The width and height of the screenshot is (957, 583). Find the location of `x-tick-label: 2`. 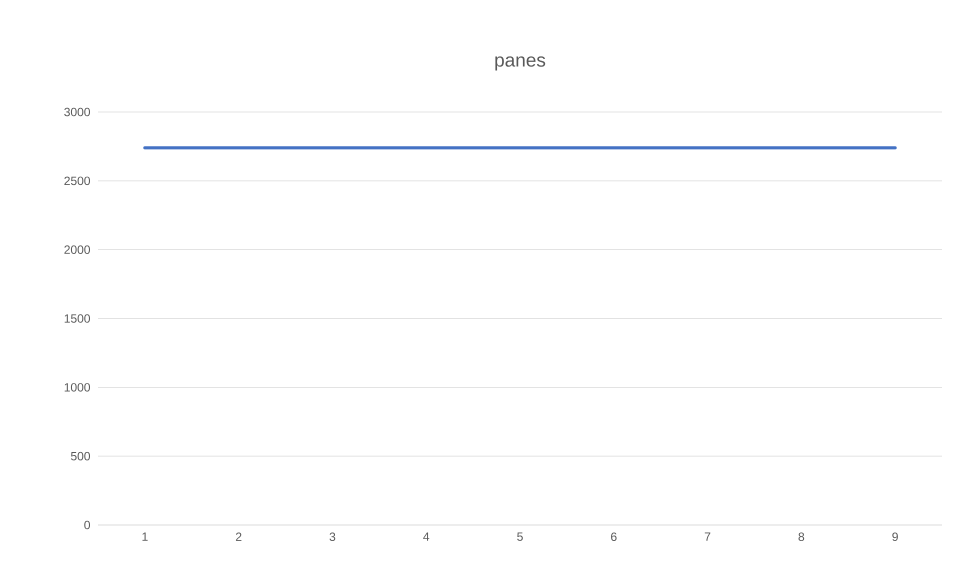

x-tick-label: 2 is located at coordinates (239, 536).